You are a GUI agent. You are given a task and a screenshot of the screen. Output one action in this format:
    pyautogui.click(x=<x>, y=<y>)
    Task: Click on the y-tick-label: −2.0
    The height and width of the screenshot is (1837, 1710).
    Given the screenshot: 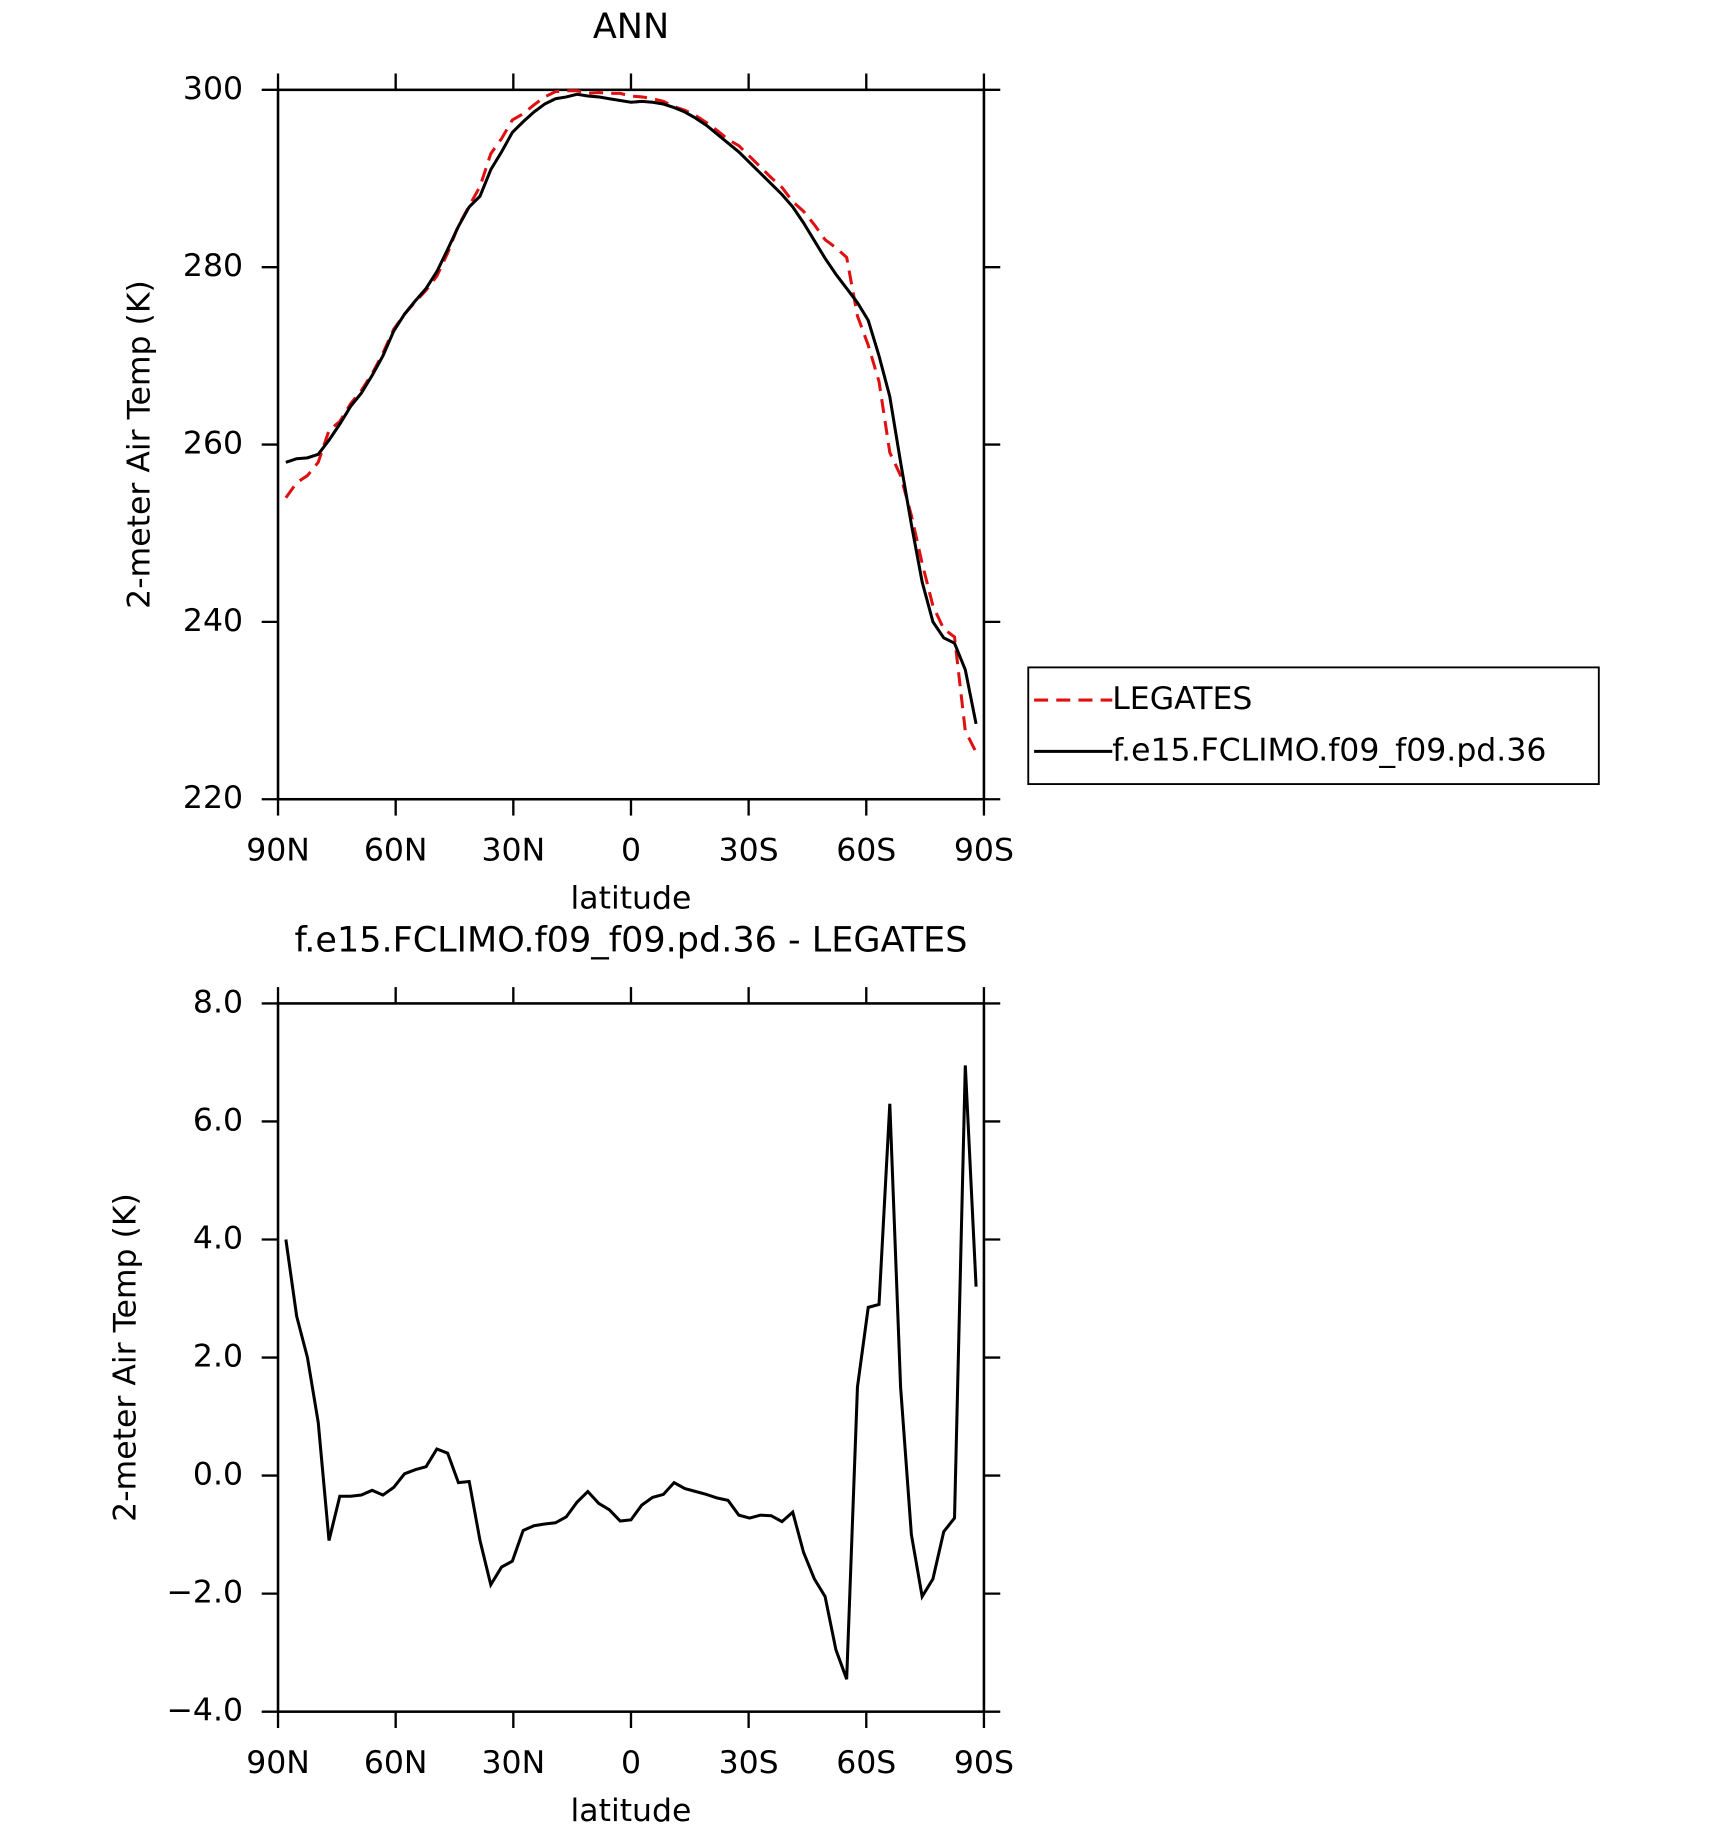 What is the action you would take?
    pyautogui.click(x=205, y=1593)
    